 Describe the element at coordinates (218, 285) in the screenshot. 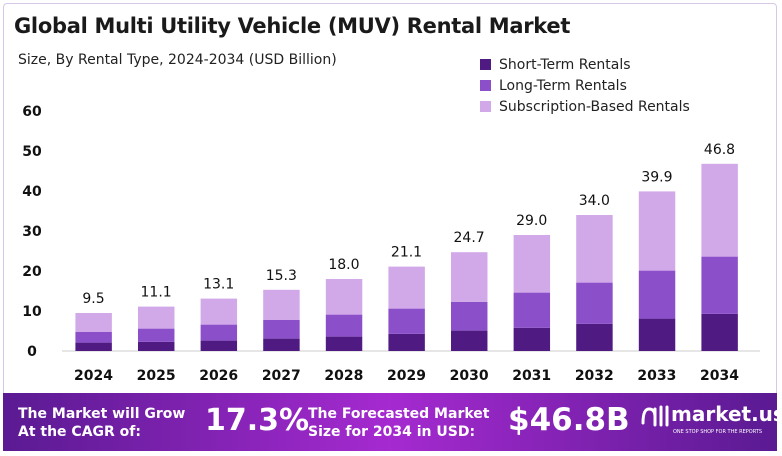

I see `bar-total-label: 13.1` at that location.